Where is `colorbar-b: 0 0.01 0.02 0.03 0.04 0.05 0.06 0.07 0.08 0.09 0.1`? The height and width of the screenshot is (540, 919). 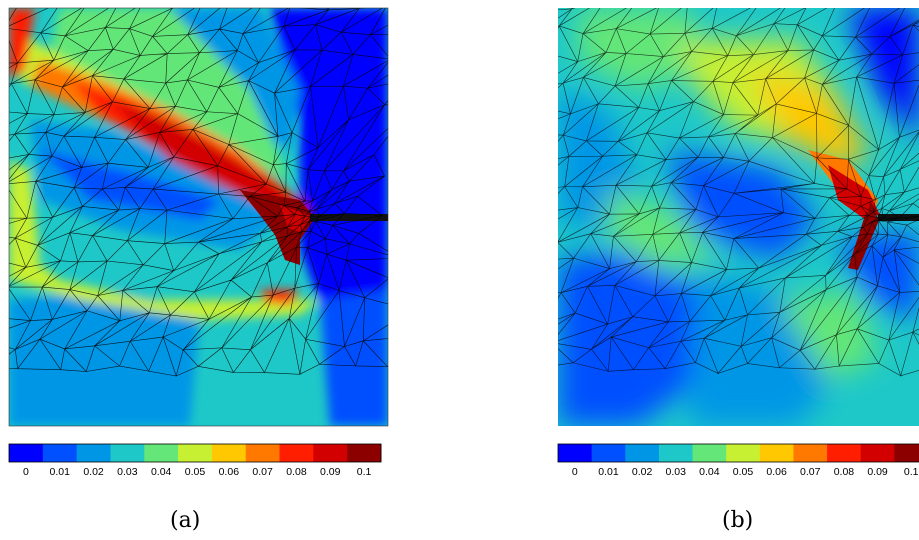 colorbar-b: 0 0.01 0.02 0.03 0.04 0.05 0.06 0.07 0.08 0.09 0.1 is located at coordinates (738, 460).